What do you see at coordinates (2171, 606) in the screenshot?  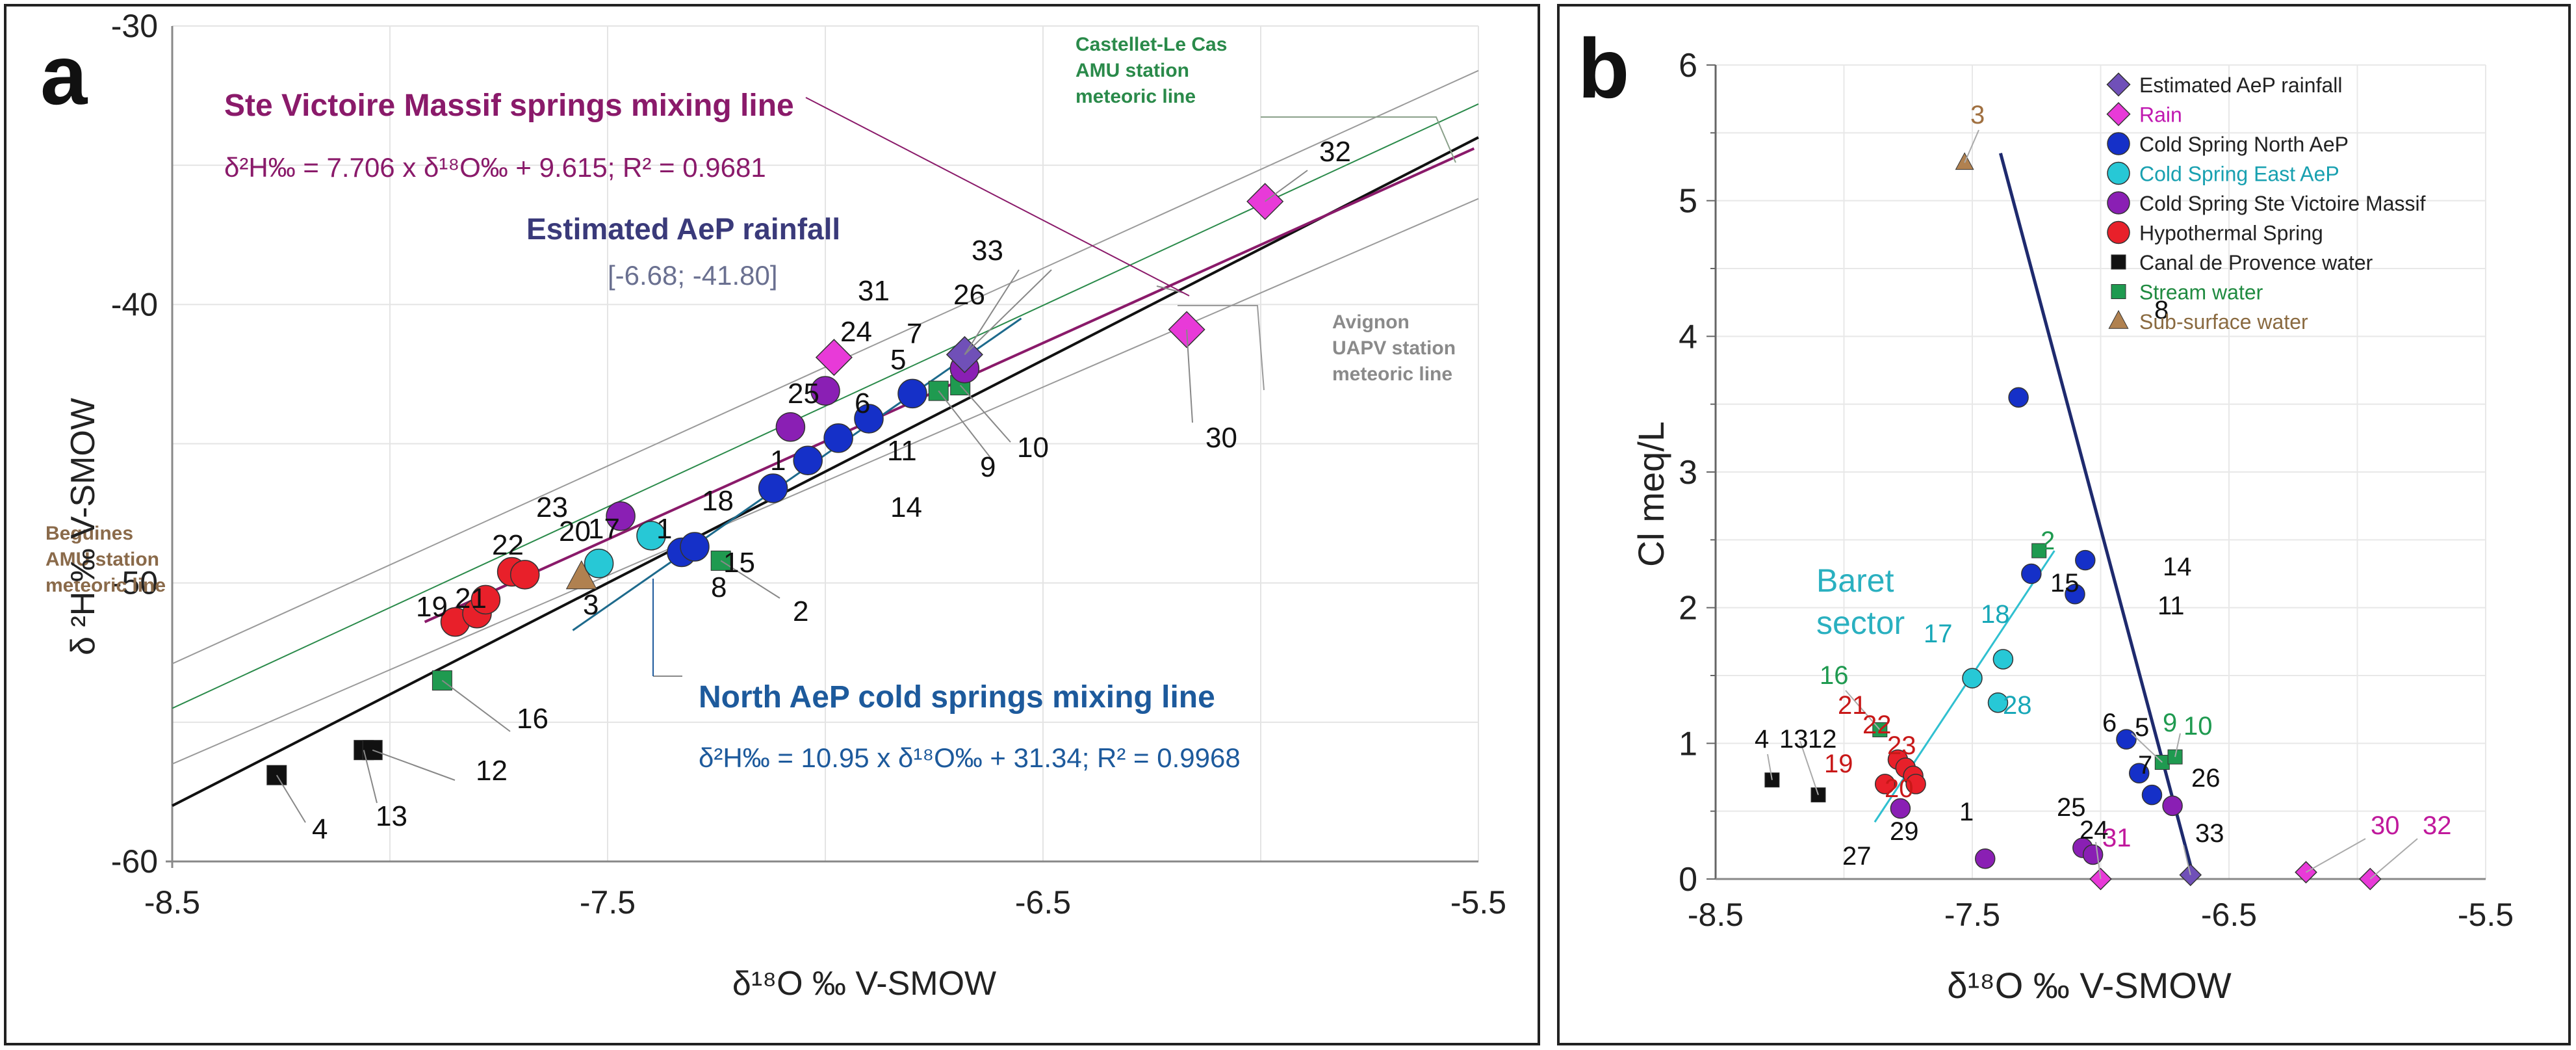 I see `panel-b-point-label: 11` at bounding box center [2171, 606].